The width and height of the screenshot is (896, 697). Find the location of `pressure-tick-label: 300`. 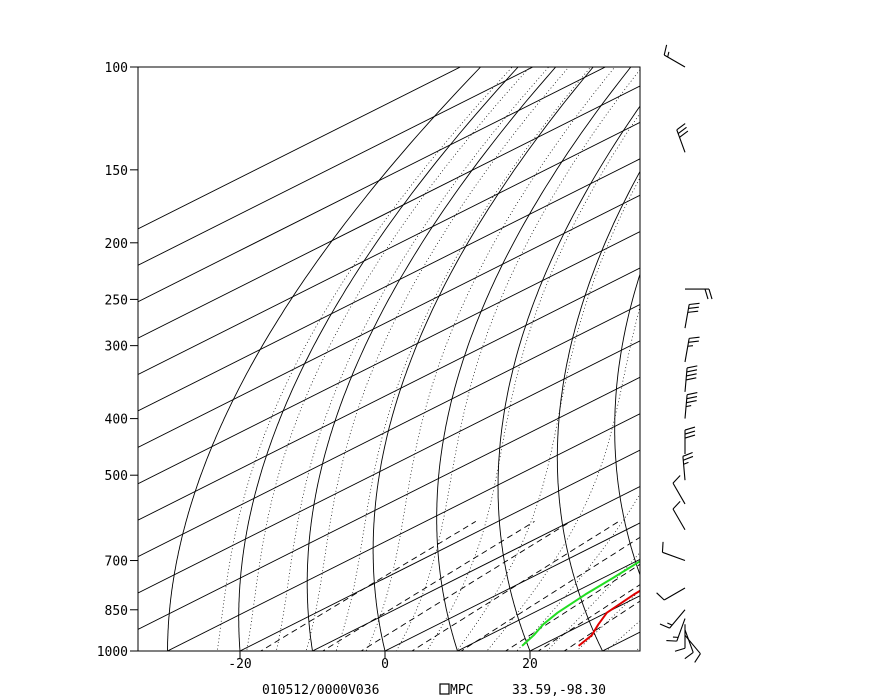

pressure-tick-label: 300 is located at coordinates (116, 347).